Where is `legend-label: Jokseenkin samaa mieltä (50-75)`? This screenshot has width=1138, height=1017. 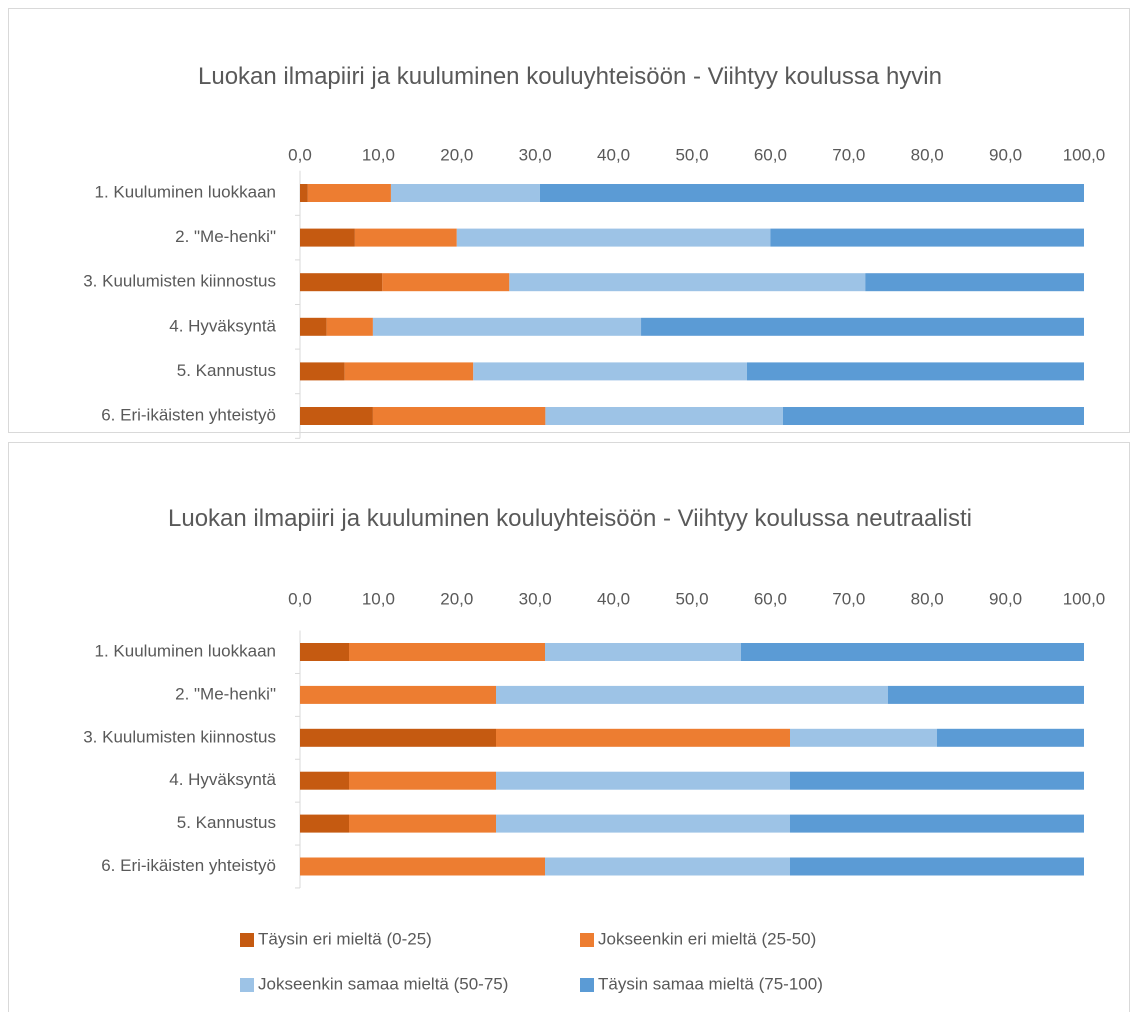
legend-label: Jokseenkin samaa mieltä (50-75) is located at coordinates (383, 983).